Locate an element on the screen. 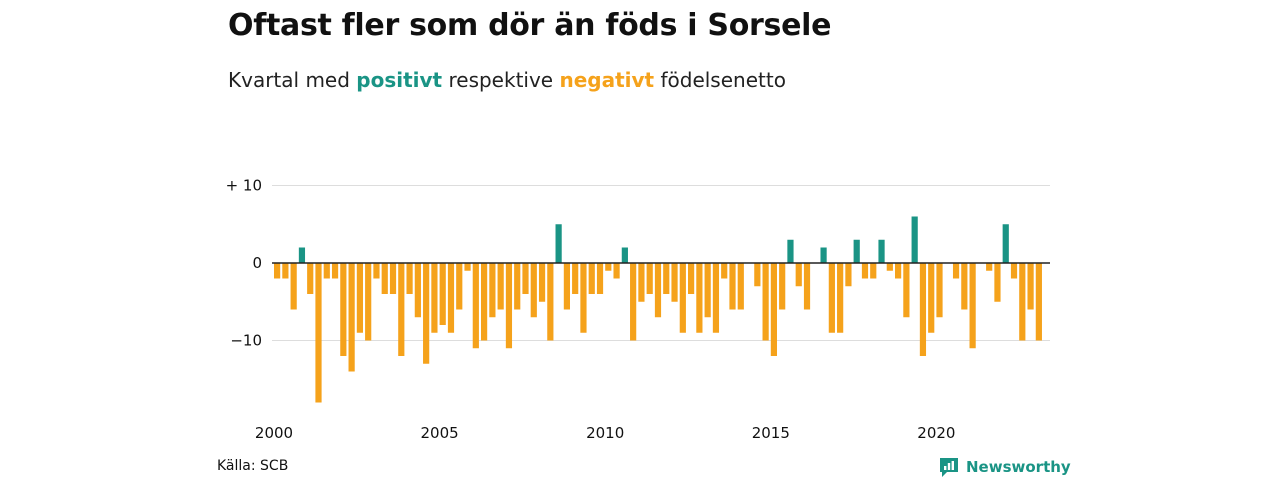  subtitle-negative-word: negativt is located at coordinates (607, 80).